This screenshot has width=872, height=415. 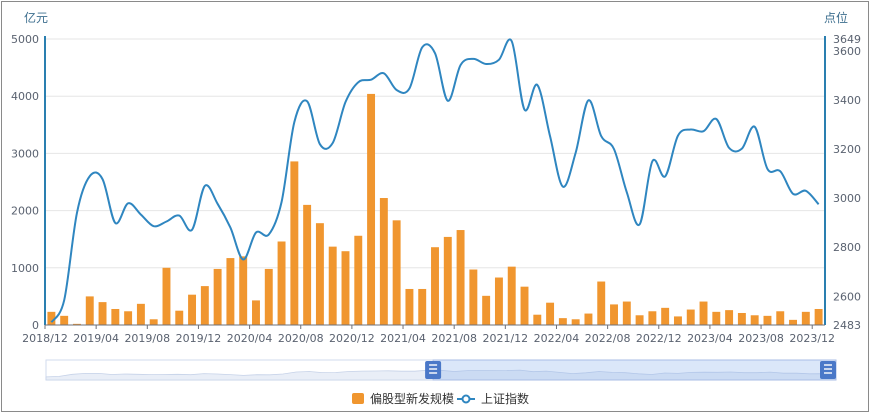 What do you see at coordinates (250, 338) in the screenshot?
I see `x-tick-label: 2020/04` at bounding box center [250, 338].